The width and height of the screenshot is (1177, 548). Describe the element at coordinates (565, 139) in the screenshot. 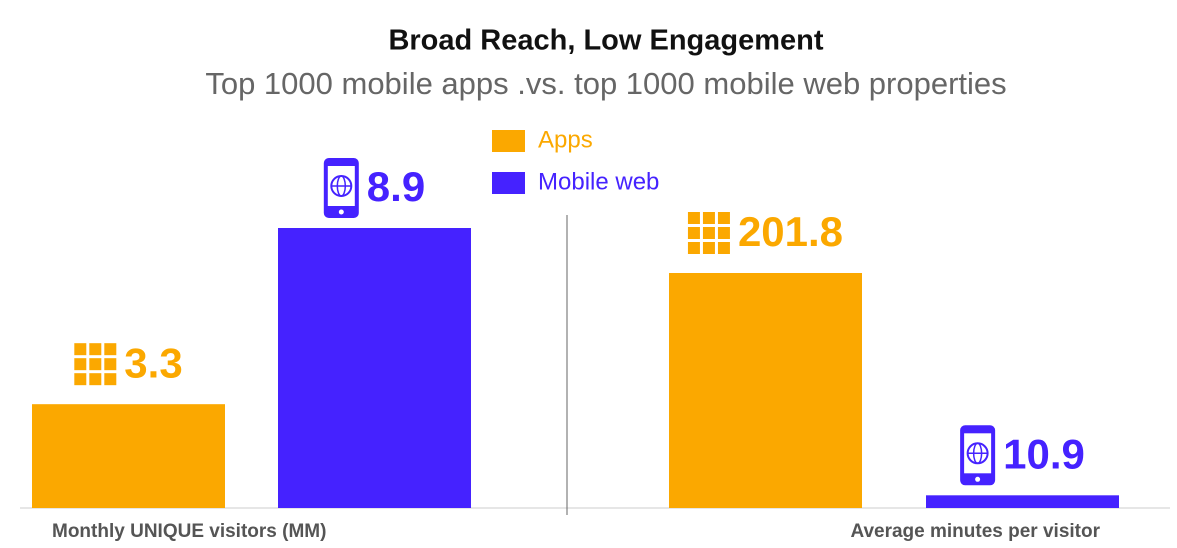

I see `legend-label: Apps` at that location.